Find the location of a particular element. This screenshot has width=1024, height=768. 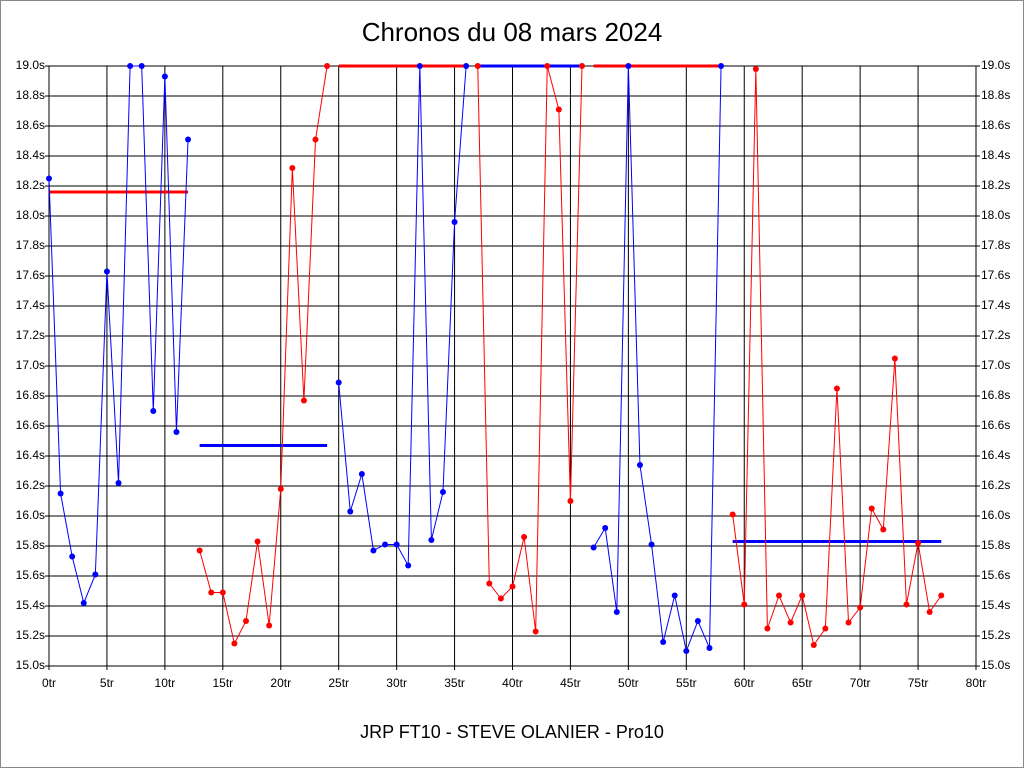

chart-title: Chronos du 08 mars 2024 is located at coordinates (512, 32).